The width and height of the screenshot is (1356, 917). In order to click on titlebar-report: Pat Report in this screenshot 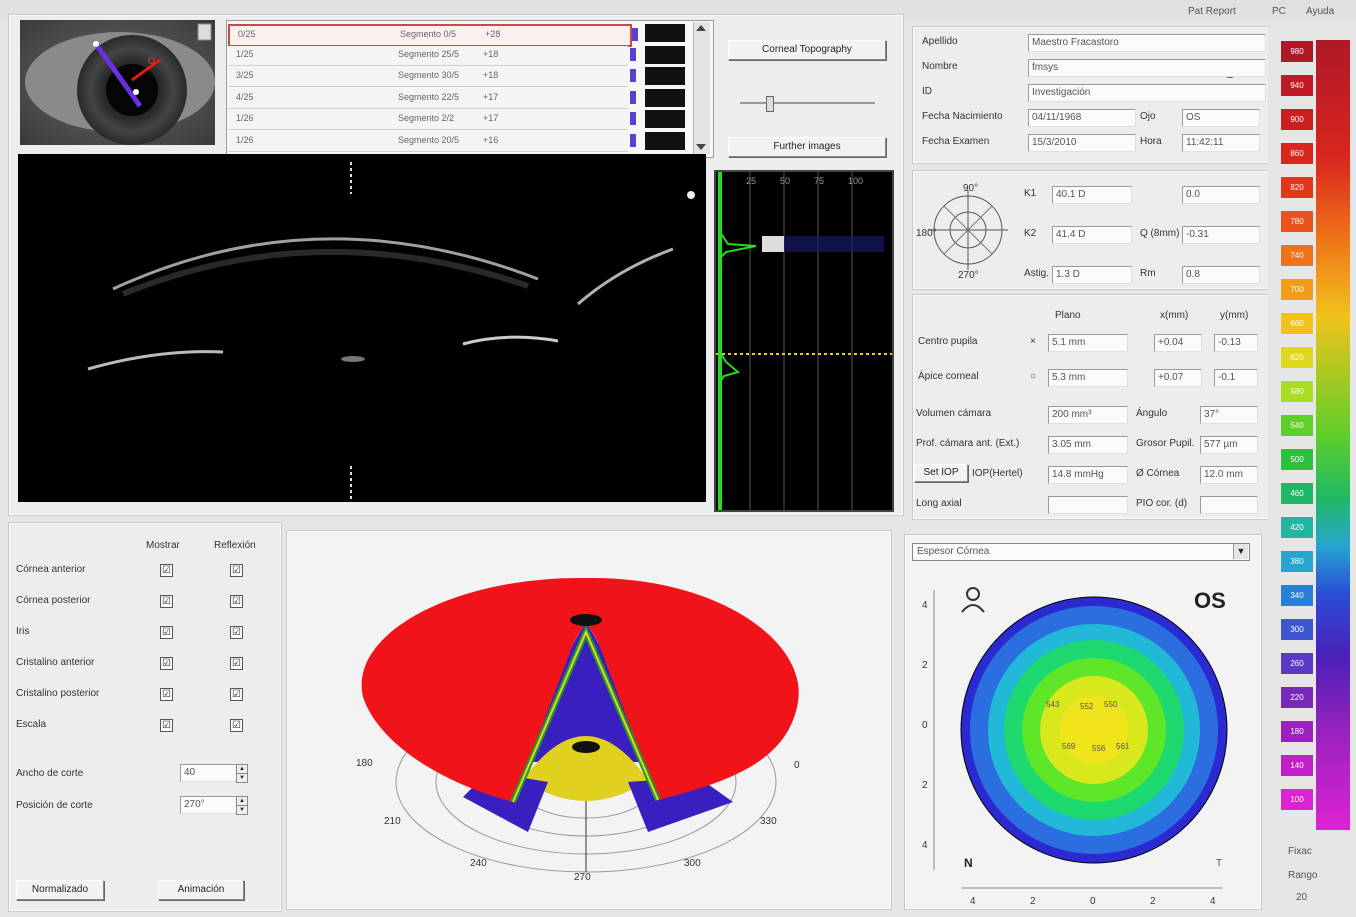, I will do `click(1212, 11)`.